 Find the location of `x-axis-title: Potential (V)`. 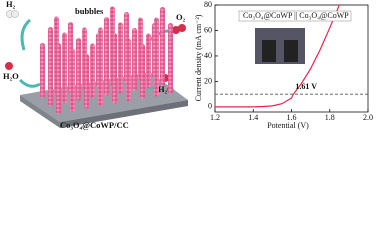

x-axis-title: Potential (V) is located at coordinates (288, 125).